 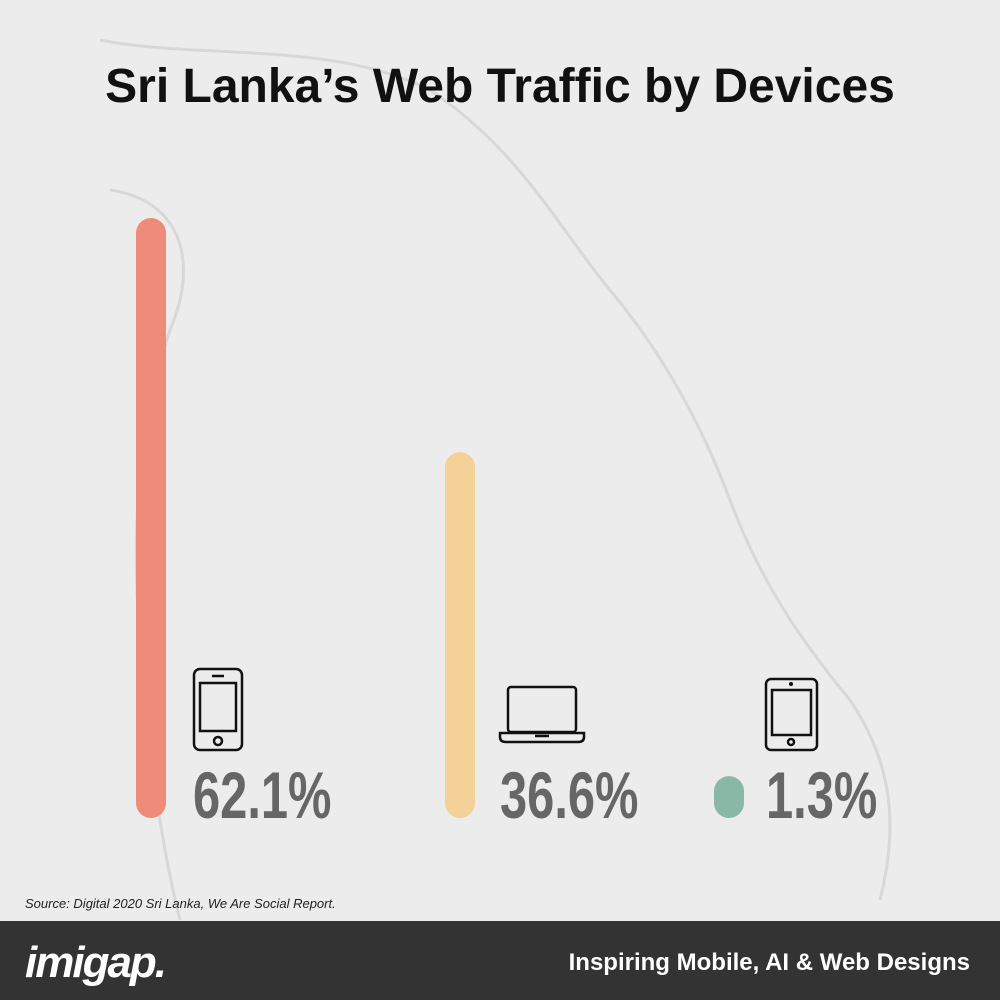 What do you see at coordinates (218, 709) in the screenshot?
I see `phone-icon` at bounding box center [218, 709].